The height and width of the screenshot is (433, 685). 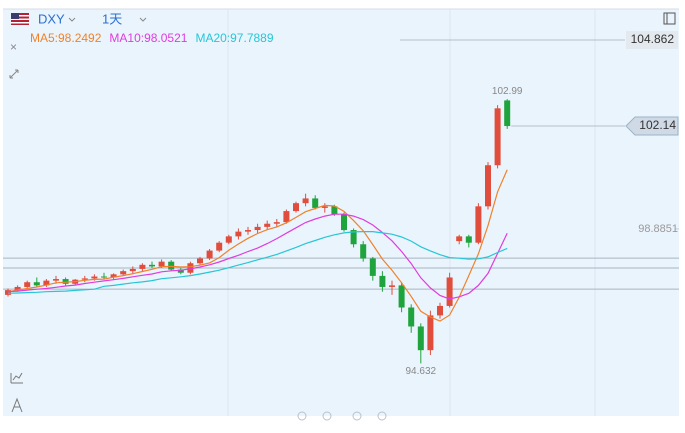 I want to click on symbol: DXY, so click(x=51, y=18).